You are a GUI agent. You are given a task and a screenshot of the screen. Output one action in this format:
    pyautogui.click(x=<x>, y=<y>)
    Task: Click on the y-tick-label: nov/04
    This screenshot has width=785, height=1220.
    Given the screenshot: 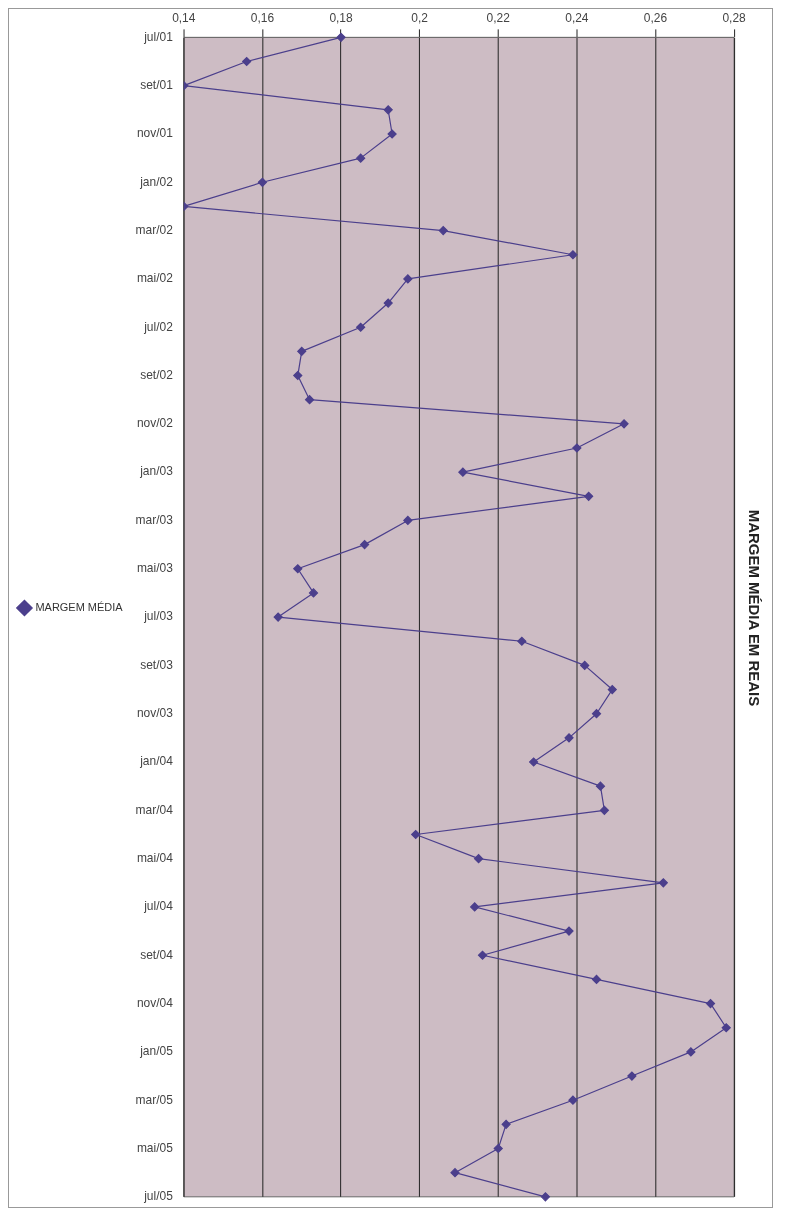 What is the action you would take?
    pyautogui.click(x=155, y=1002)
    